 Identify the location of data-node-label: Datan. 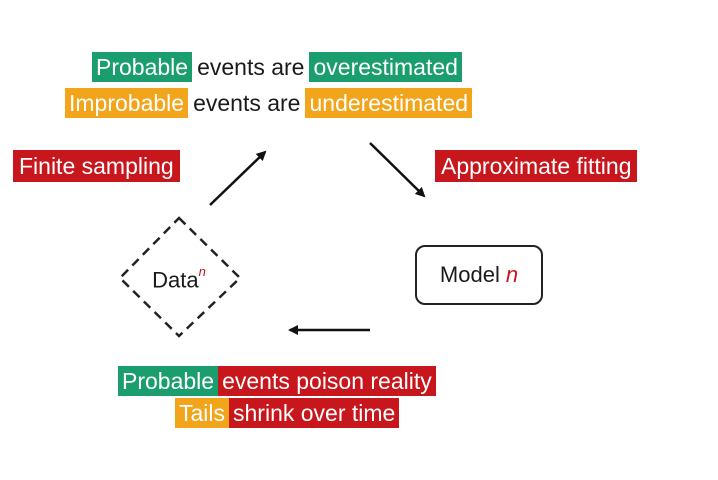
(179, 277).